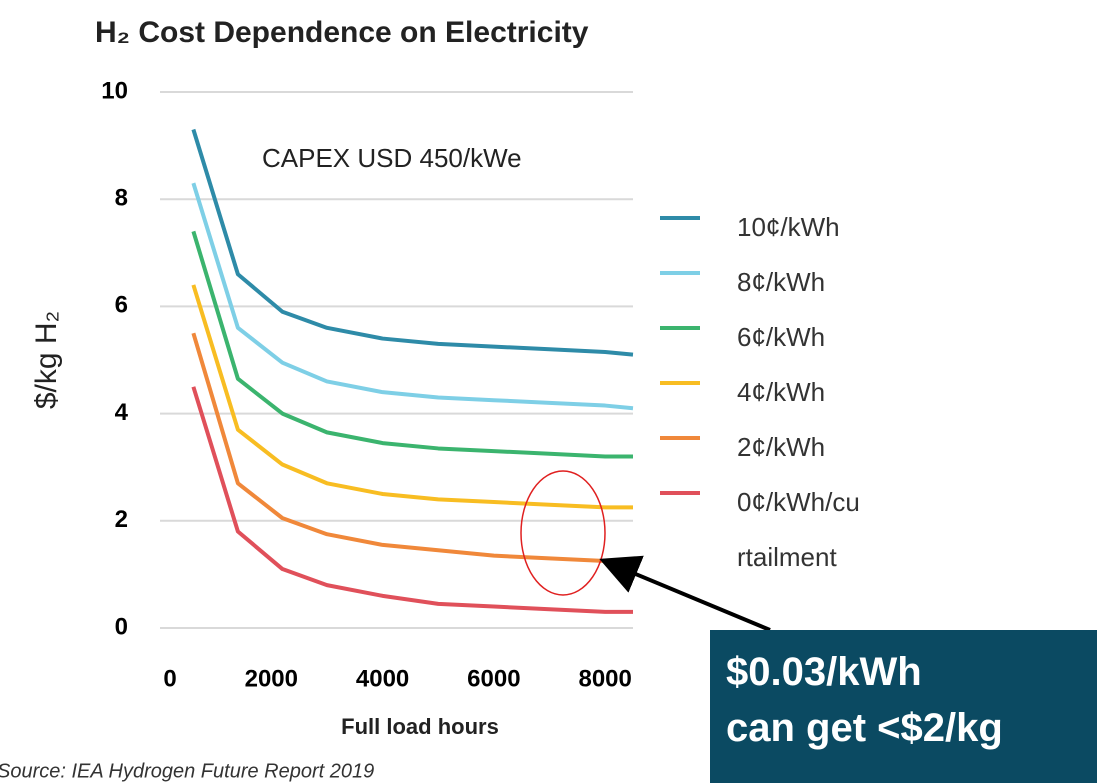  Describe the element at coordinates (798, 529) in the screenshot. I see `legend-label: 0¢/kWh/curtailment` at that location.